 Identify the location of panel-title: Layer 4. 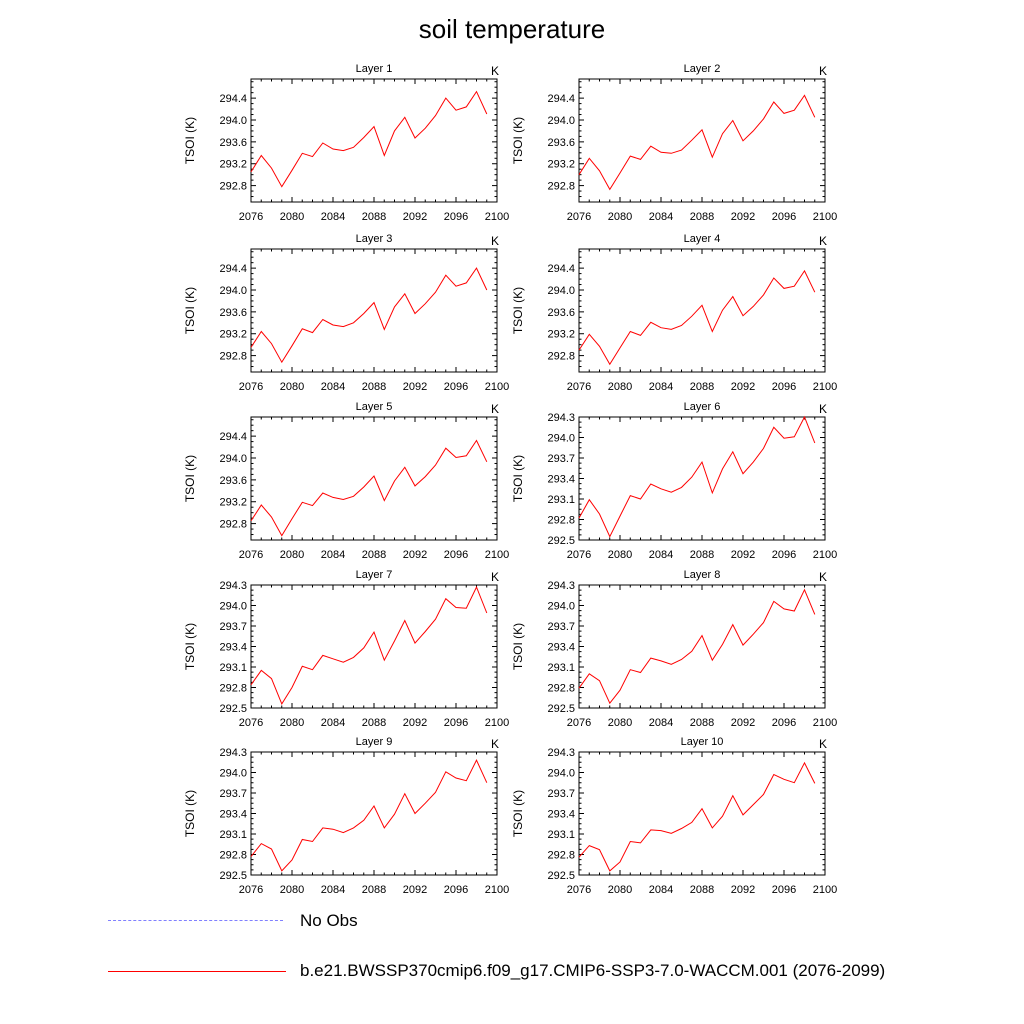
(702, 239).